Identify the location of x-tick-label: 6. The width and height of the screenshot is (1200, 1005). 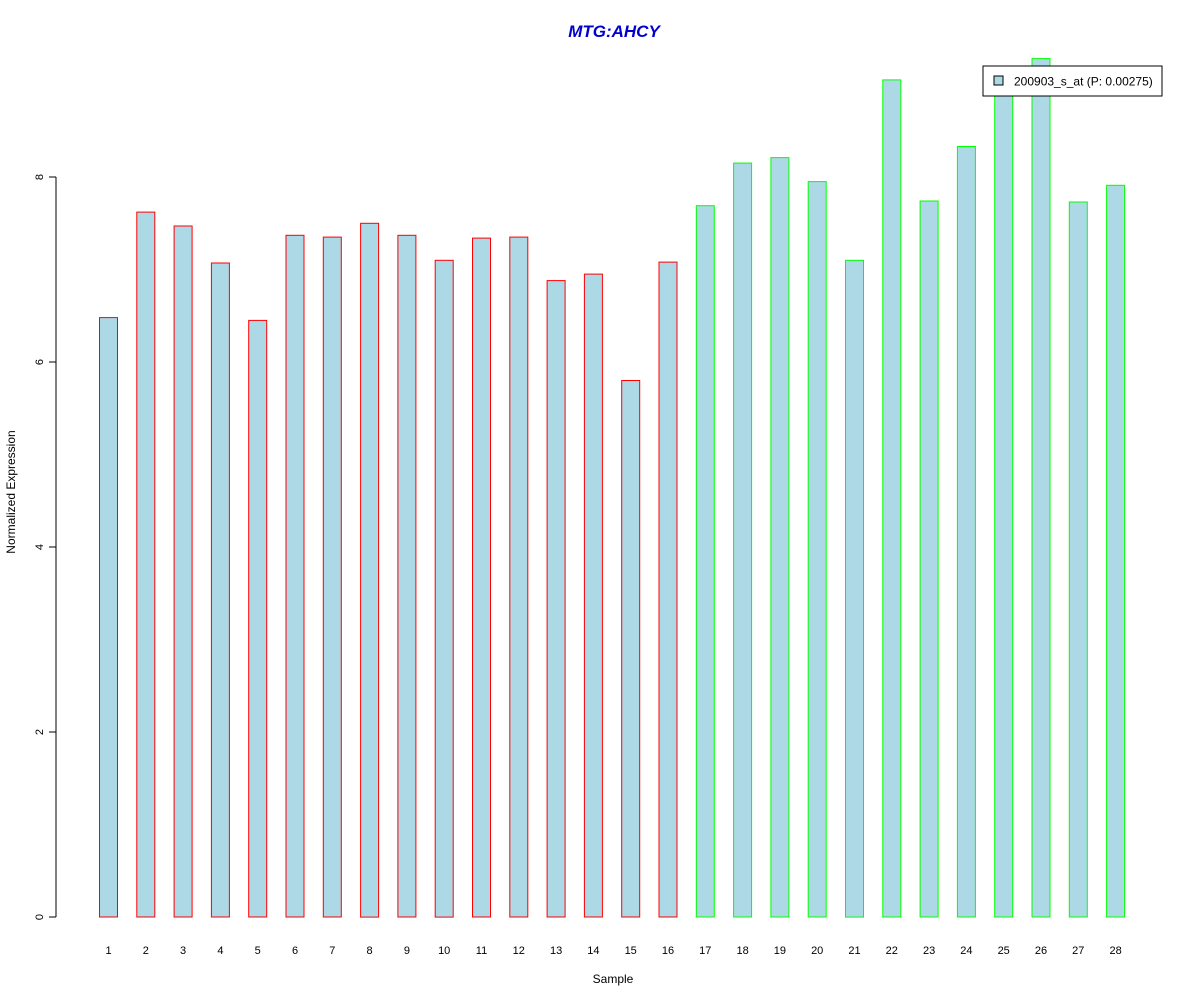
(295, 951).